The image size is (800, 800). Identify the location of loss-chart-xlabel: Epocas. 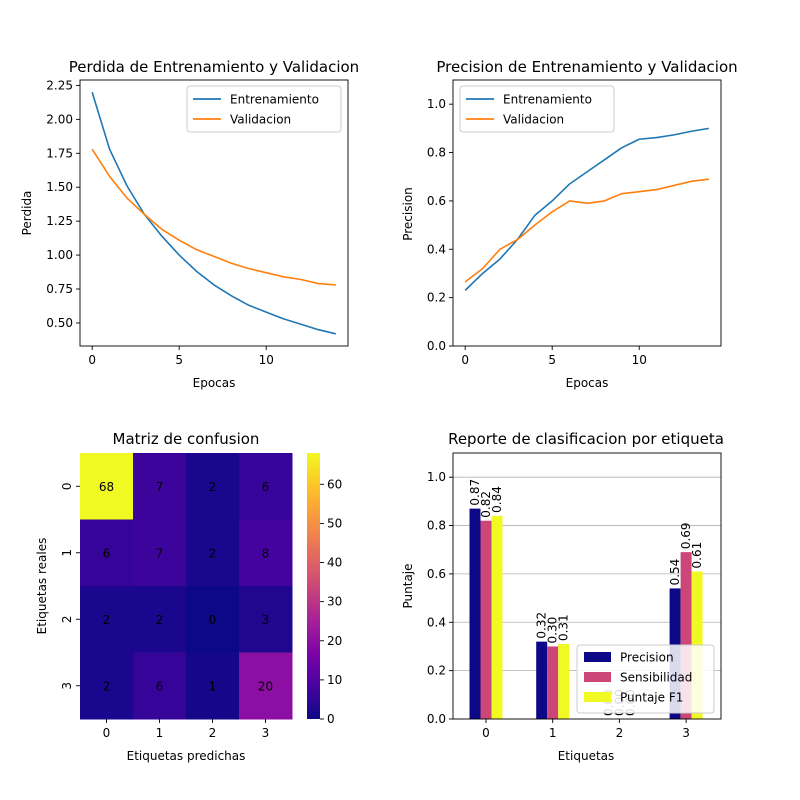
(214, 383).